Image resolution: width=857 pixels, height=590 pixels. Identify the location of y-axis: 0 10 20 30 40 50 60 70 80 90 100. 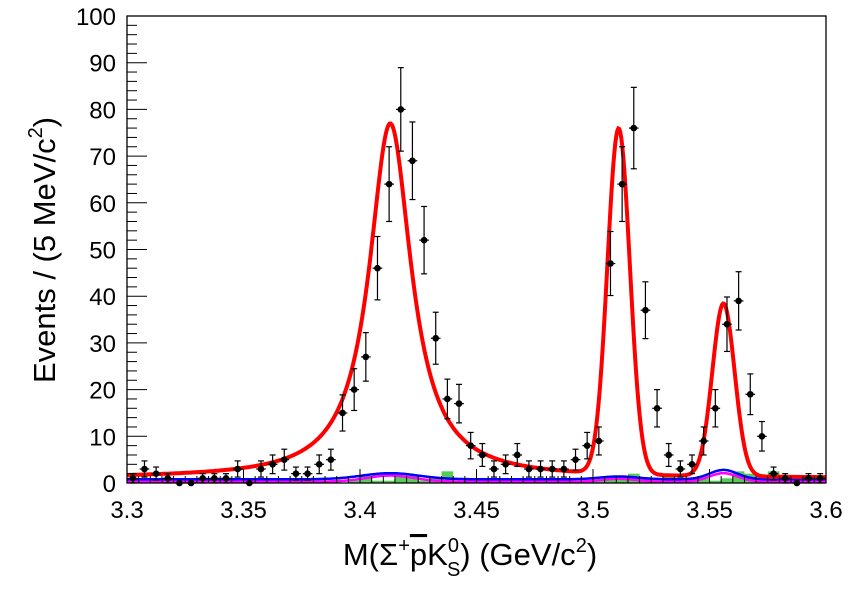
(111, 251).